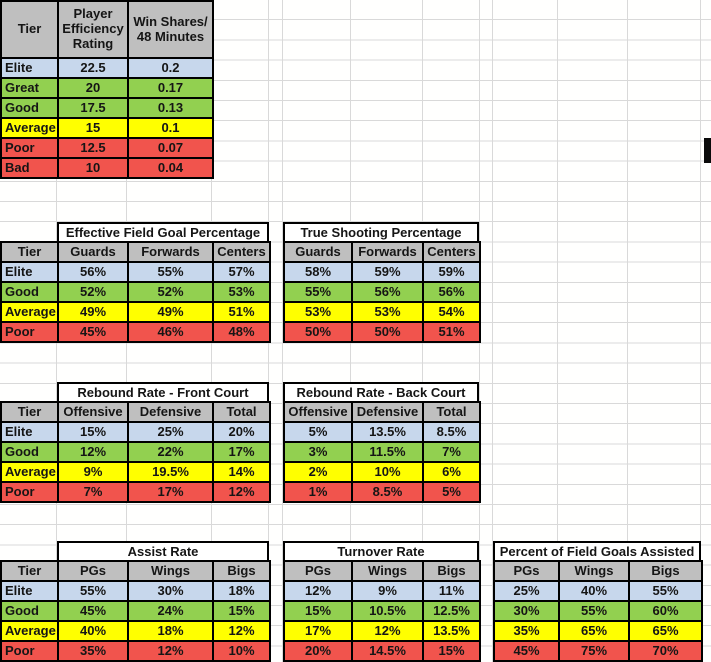  Describe the element at coordinates (93, 631) in the screenshot. I see `value-cell: 40%` at that location.